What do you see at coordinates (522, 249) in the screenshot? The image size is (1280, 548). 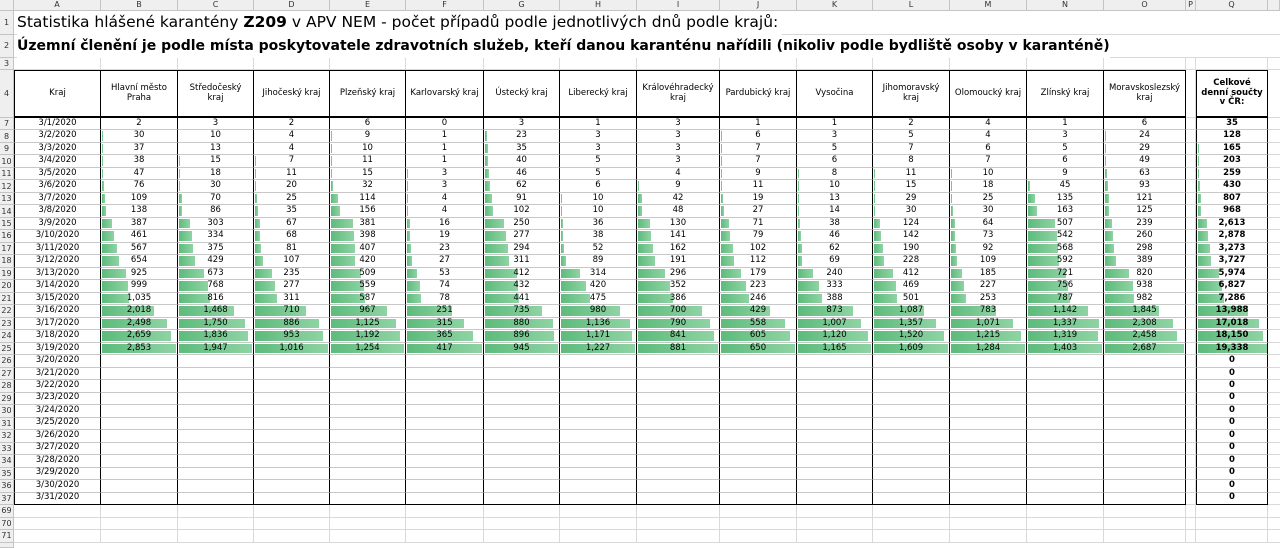 I see `value-cell: 294` at bounding box center [522, 249].